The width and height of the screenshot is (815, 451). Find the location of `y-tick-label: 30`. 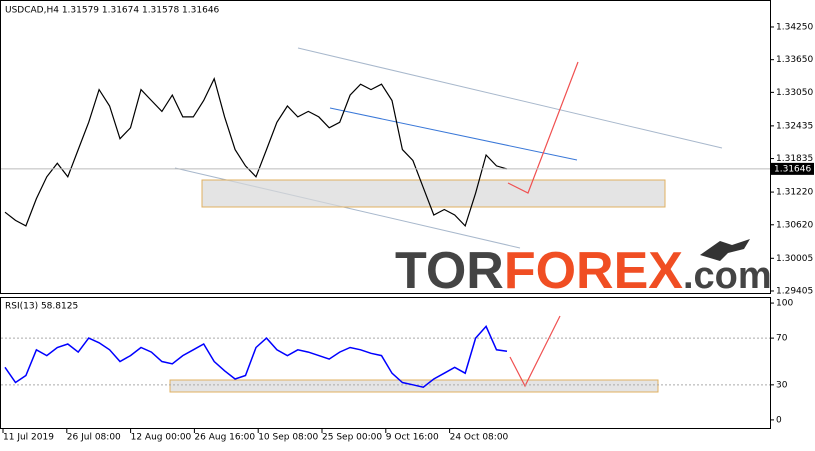

y-tick-label: 30 is located at coordinates (782, 385).